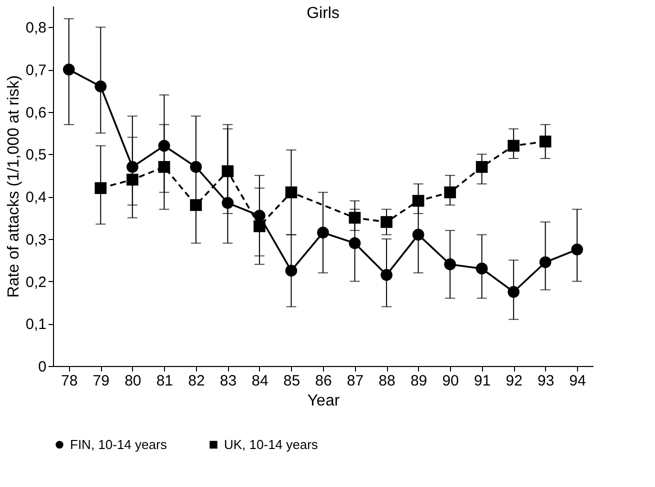  Describe the element at coordinates (36, 155) in the screenshot. I see `y-tick-label: 0,5` at that location.